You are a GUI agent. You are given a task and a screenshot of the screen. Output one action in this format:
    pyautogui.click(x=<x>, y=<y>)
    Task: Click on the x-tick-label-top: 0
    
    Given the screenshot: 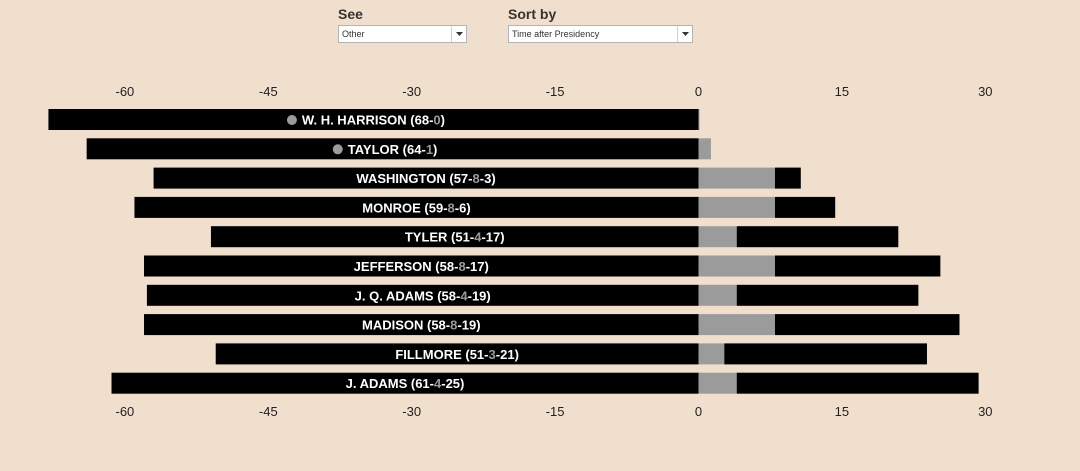 What is the action you would take?
    pyautogui.click(x=698, y=91)
    